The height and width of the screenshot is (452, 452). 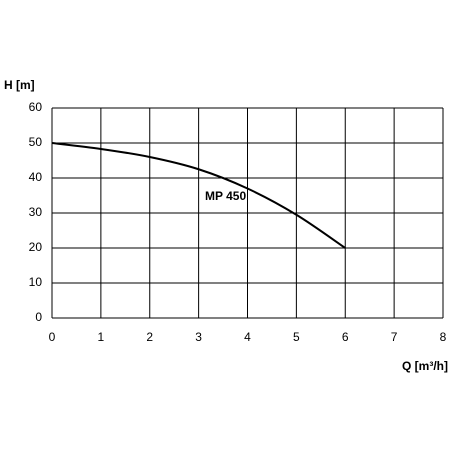 I want to click on x-tick-label: 3, so click(x=198, y=337).